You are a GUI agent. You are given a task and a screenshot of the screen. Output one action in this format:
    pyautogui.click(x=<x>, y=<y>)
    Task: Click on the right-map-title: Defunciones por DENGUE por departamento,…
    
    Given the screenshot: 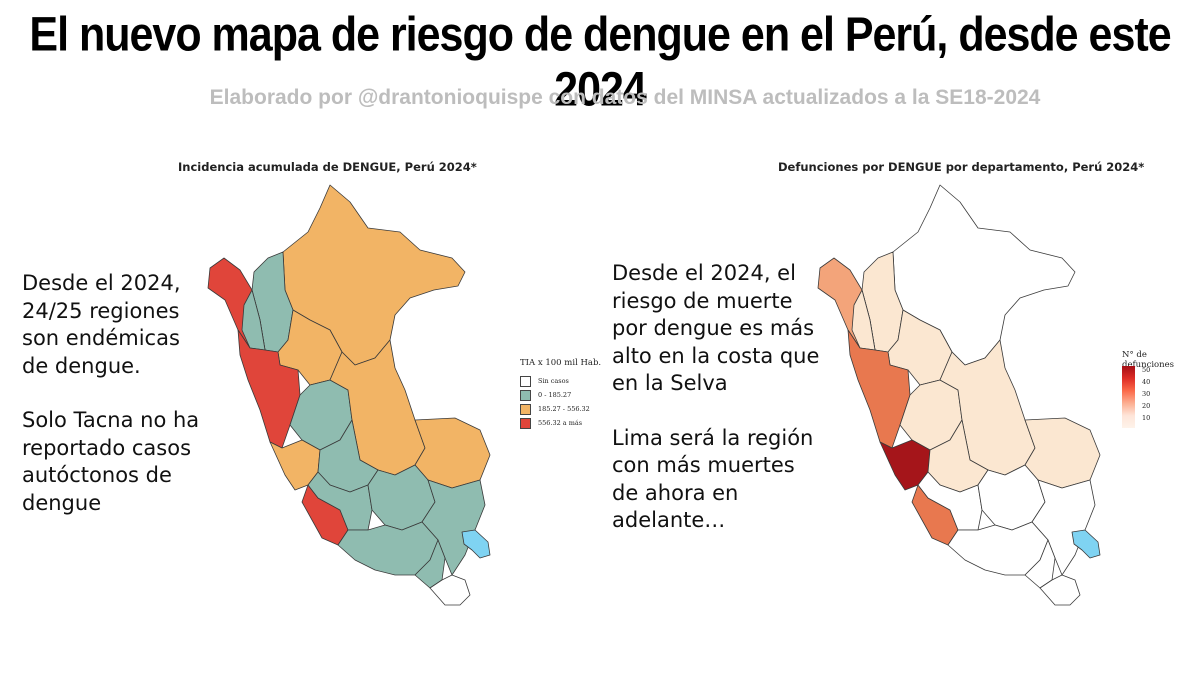 What is the action you would take?
    pyautogui.click(x=961, y=167)
    